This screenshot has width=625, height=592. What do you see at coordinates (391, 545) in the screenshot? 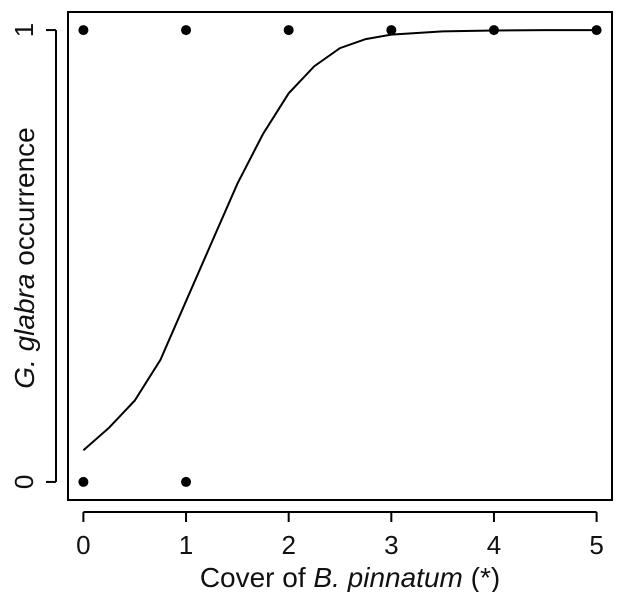
I see `x-tick-label: 3` at bounding box center [391, 545].